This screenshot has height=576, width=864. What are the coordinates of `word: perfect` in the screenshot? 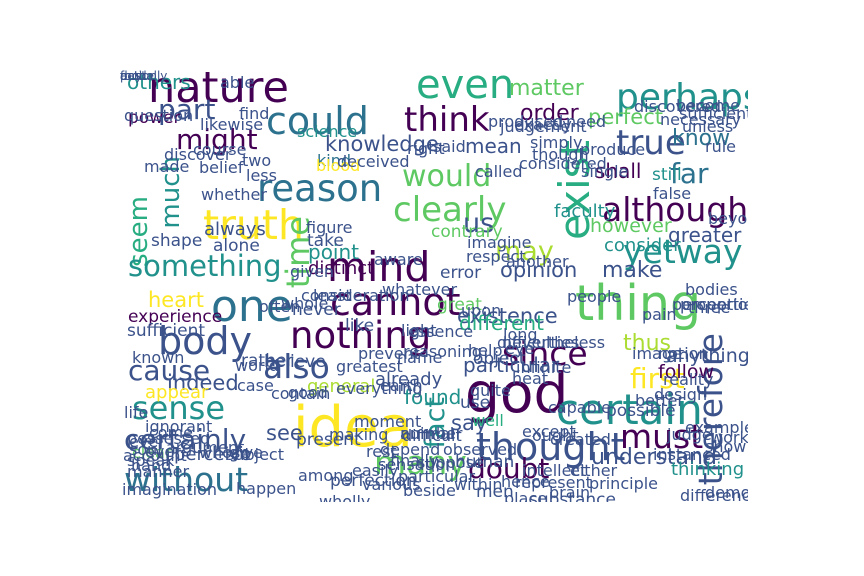 It's located at (625, 117).